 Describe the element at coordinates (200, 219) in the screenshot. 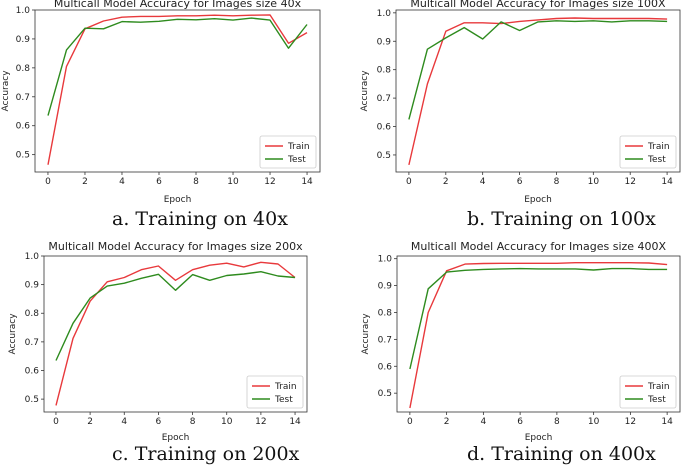

I see `caption-40x: a. Training on 40x` at that location.